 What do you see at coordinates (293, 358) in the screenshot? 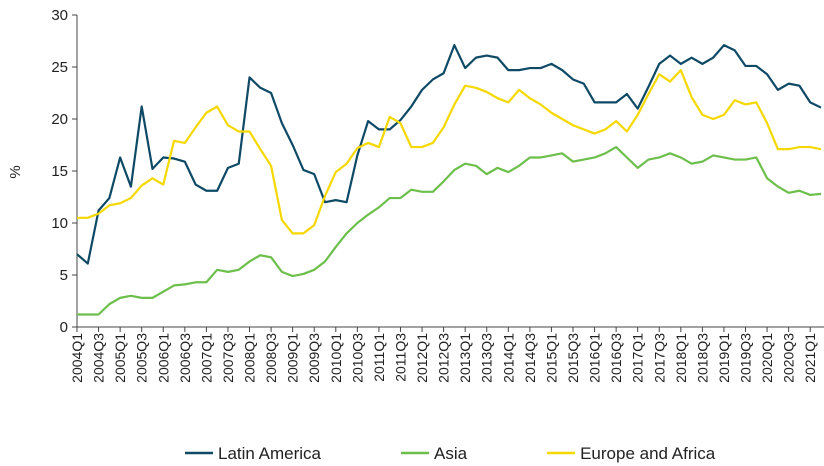
I see `x-tick-label: 2009Q1` at bounding box center [293, 358].